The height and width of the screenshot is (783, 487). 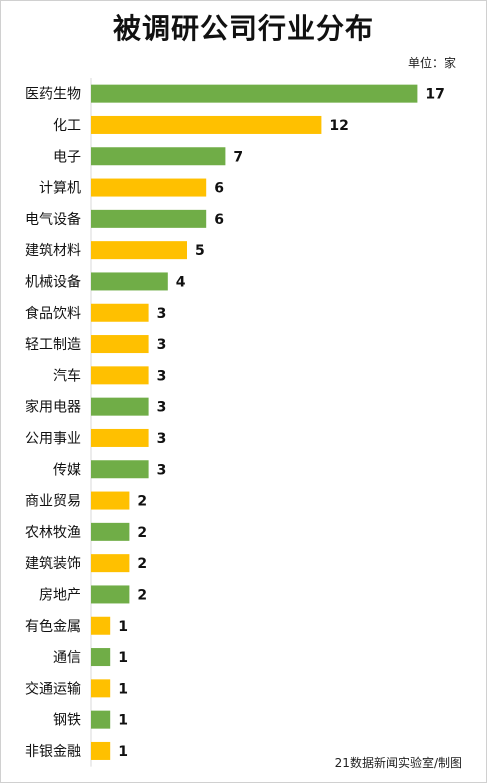 What do you see at coordinates (53, 752) in the screenshot?
I see `category-label-21: 非银金融` at bounding box center [53, 752].